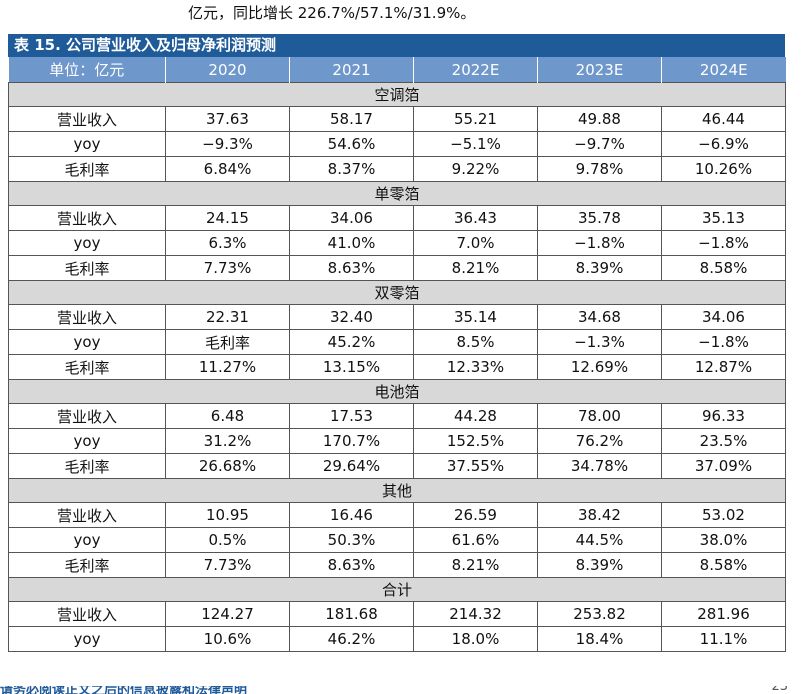  Describe the element at coordinates (227, 515) in the screenshot. I see `table-cell: 10.95` at that location.